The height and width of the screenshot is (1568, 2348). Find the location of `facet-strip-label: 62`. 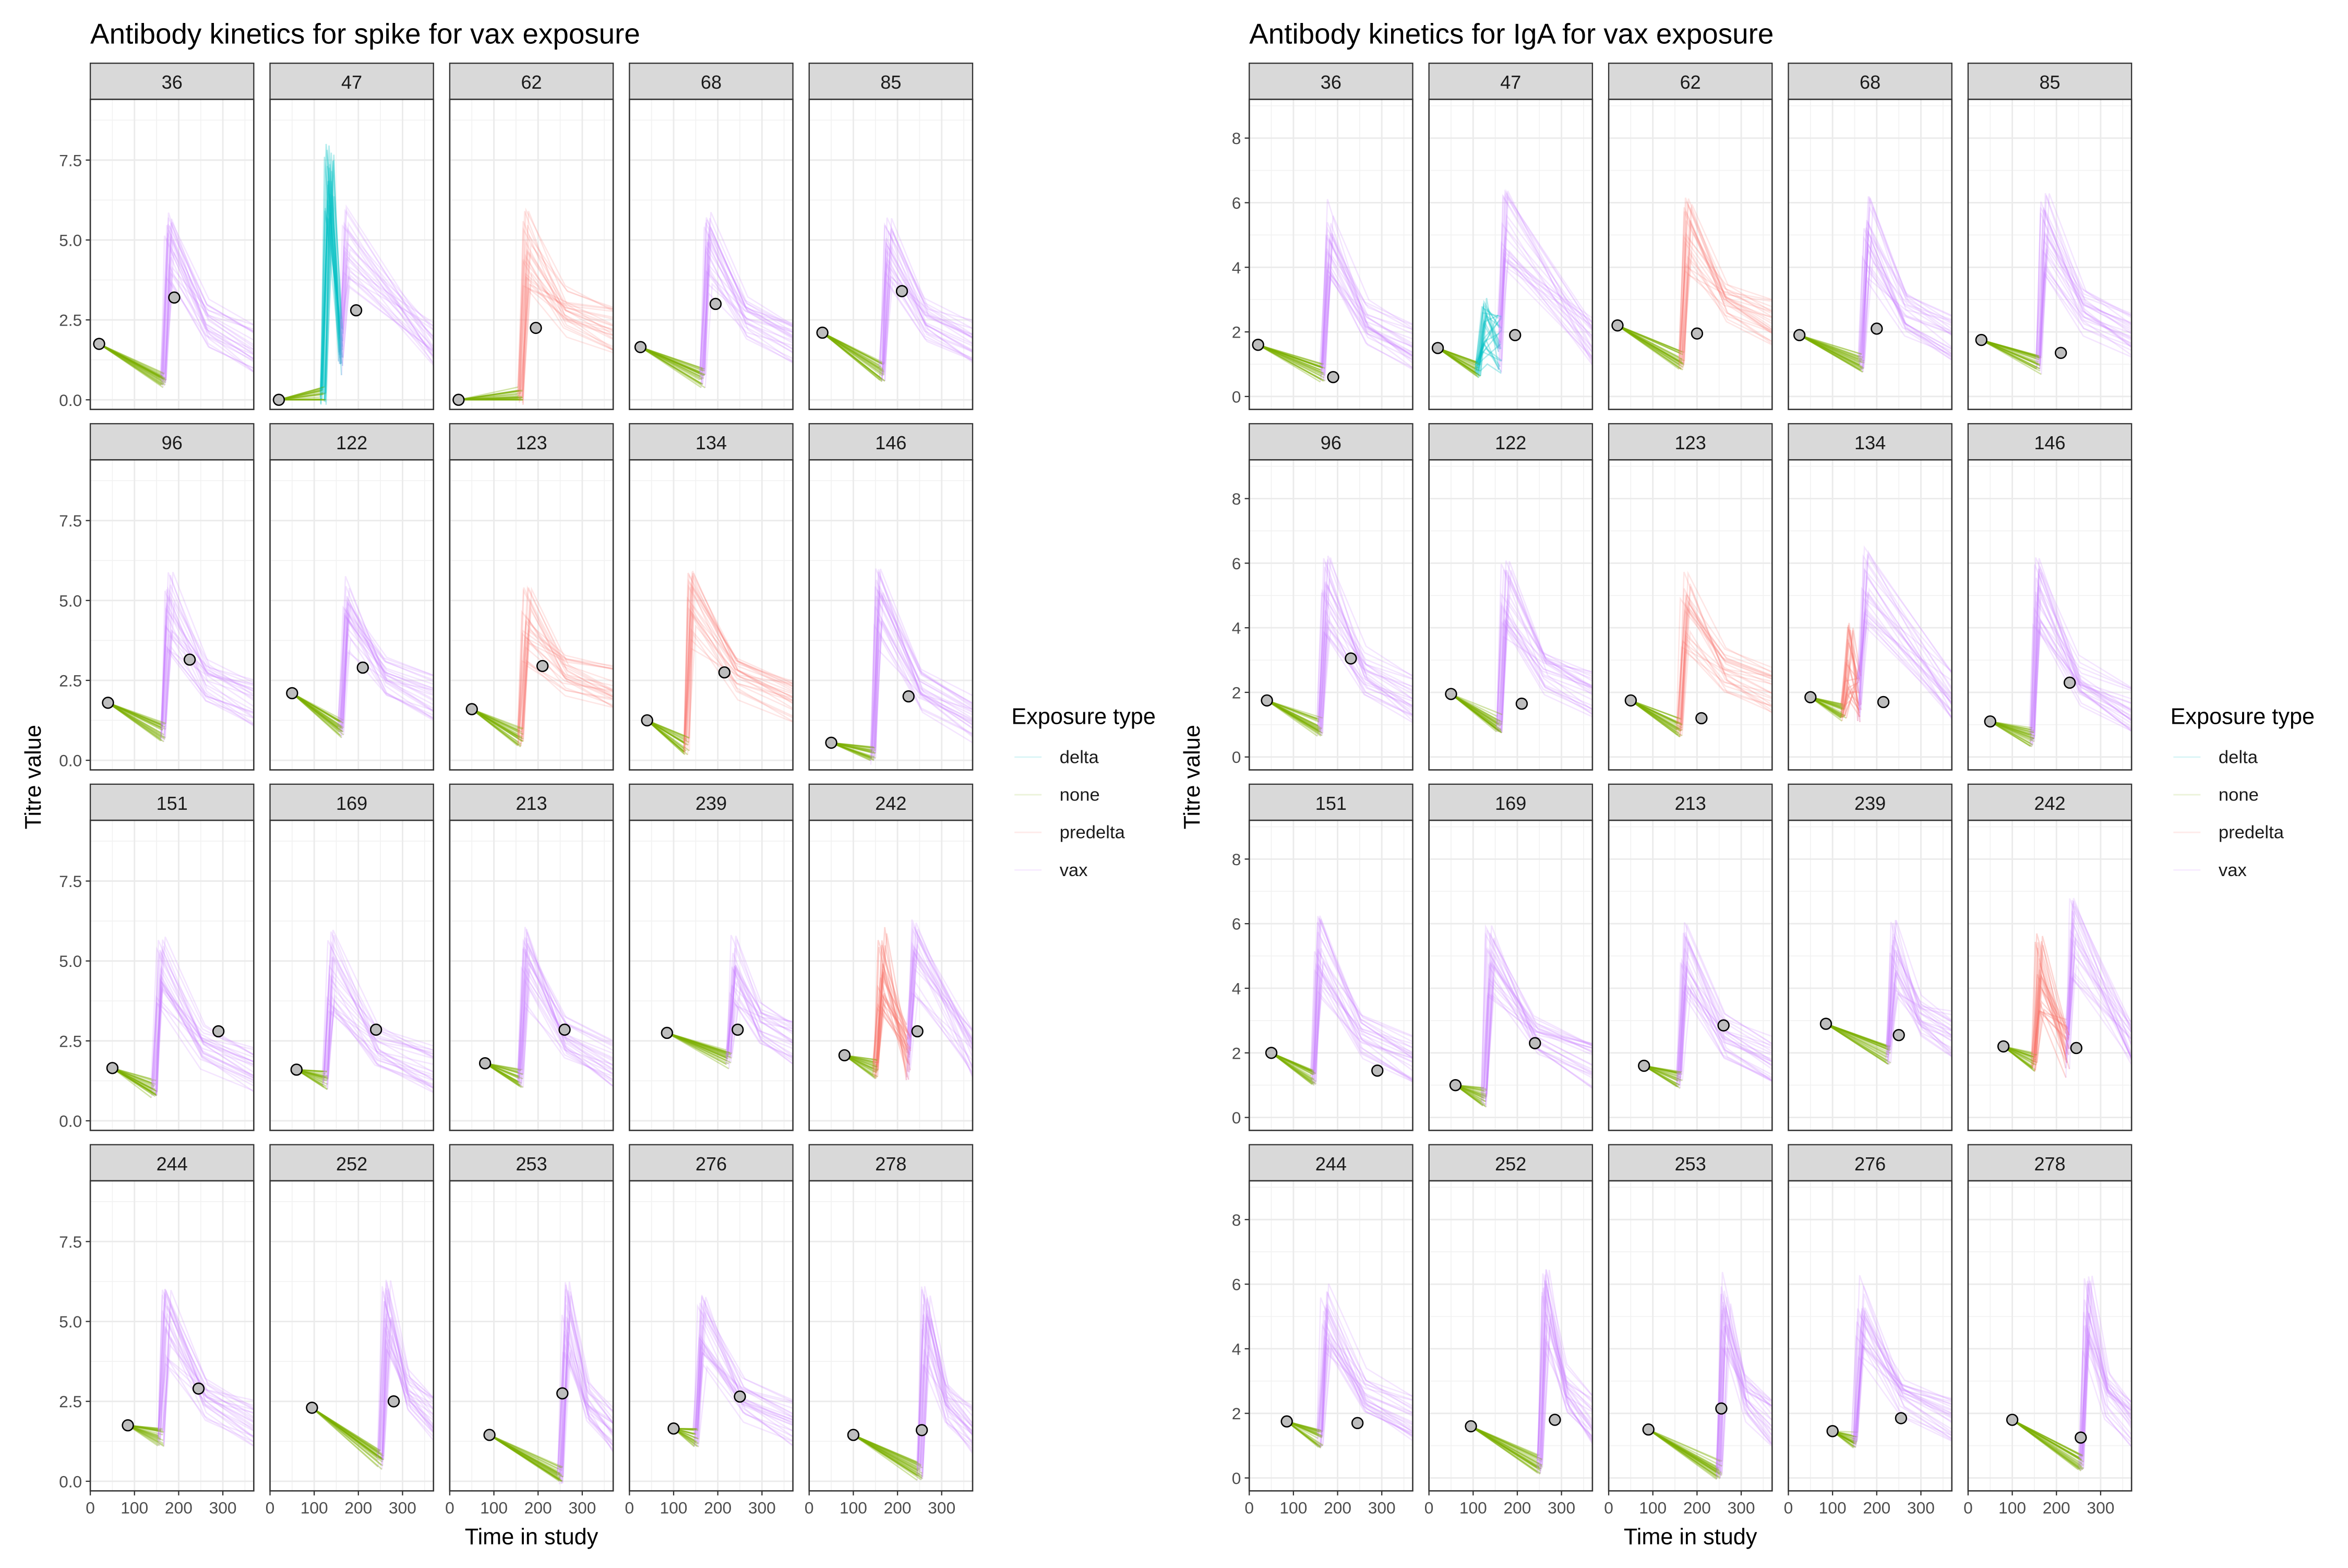

facet-strip-label: 62 is located at coordinates (531, 82).